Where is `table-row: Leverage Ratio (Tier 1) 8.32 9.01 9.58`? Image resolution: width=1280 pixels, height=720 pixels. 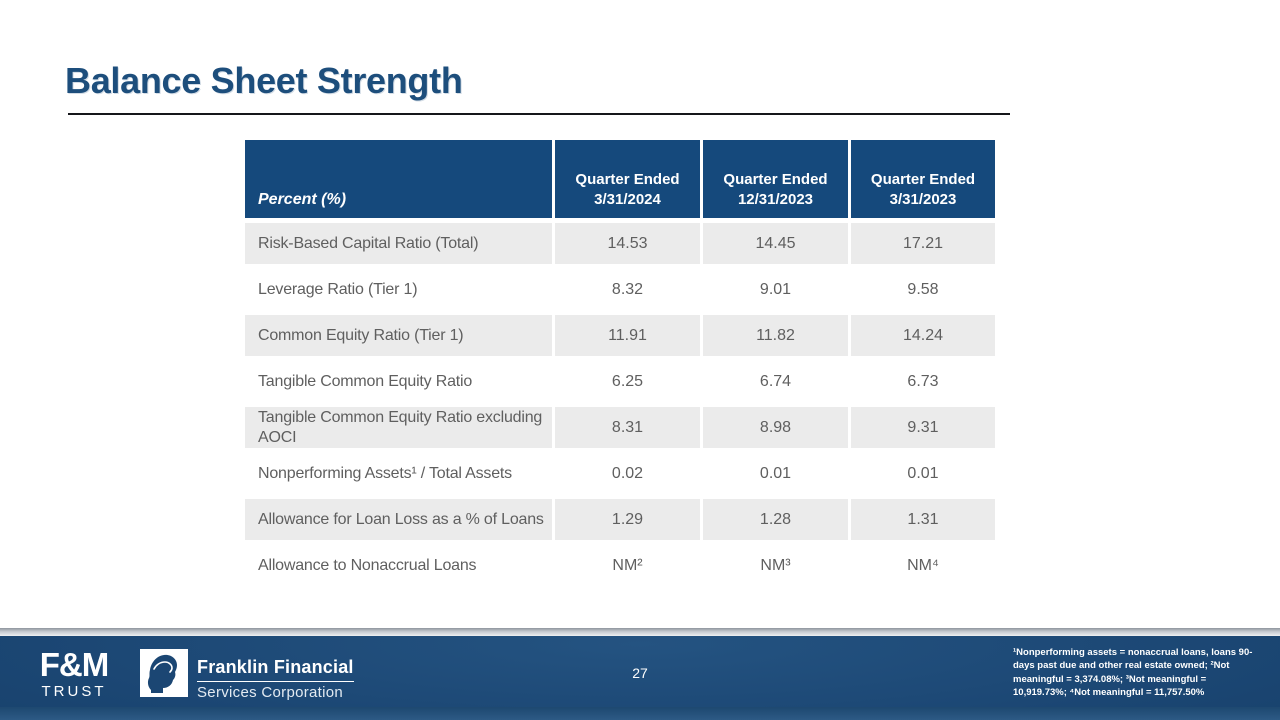 table-row: Leverage Ratio (Tier 1) 8.32 9.01 9.58 is located at coordinates (620, 289).